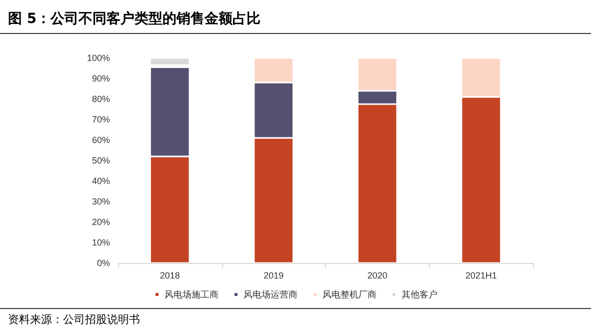 This screenshot has width=591, height=333. I want to click on y-tick-label: 70%, so click(101, 119).